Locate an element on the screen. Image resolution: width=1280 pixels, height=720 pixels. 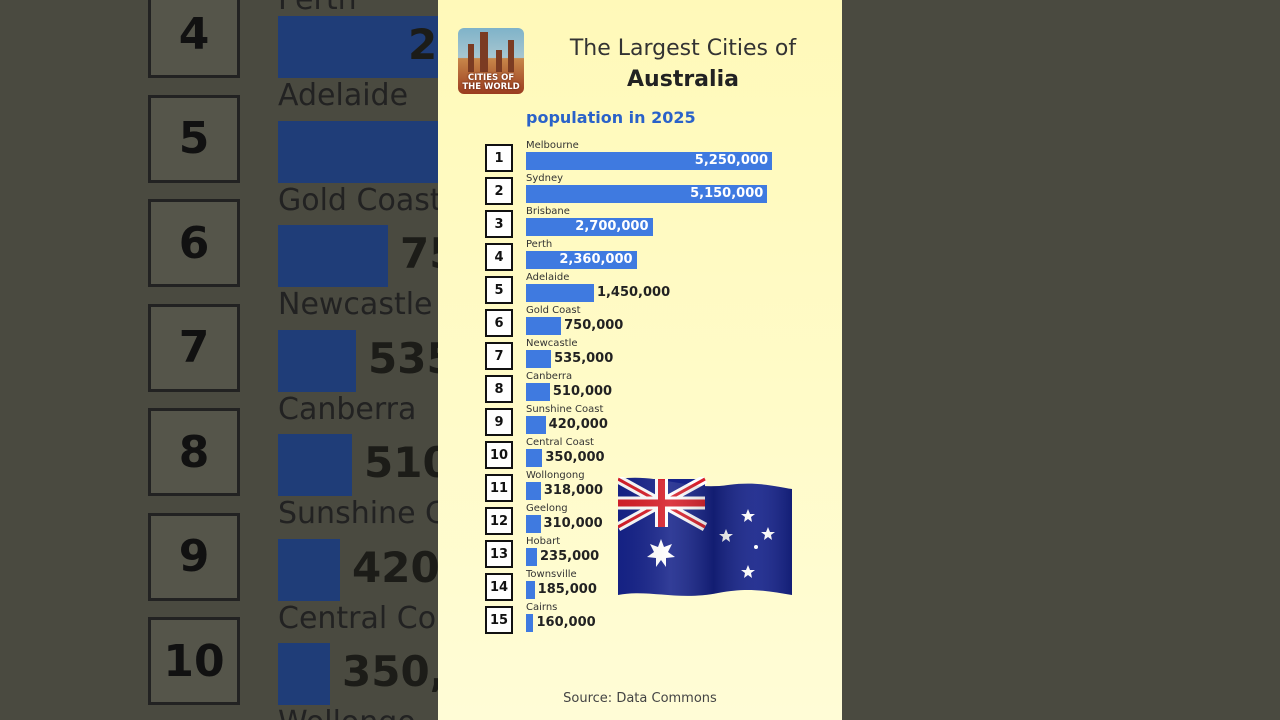
source-note: Source: Data Commons is located at coordinates (640, 698).